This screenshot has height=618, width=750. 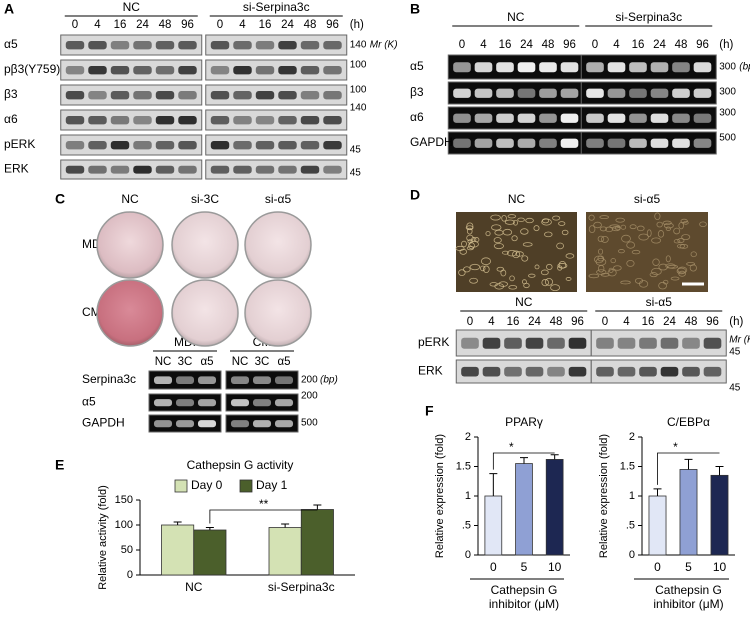 What do you see at coordinates (309, 380) in the screenshot?
I see `size-marker: 200` at bounding box center [309, 380].